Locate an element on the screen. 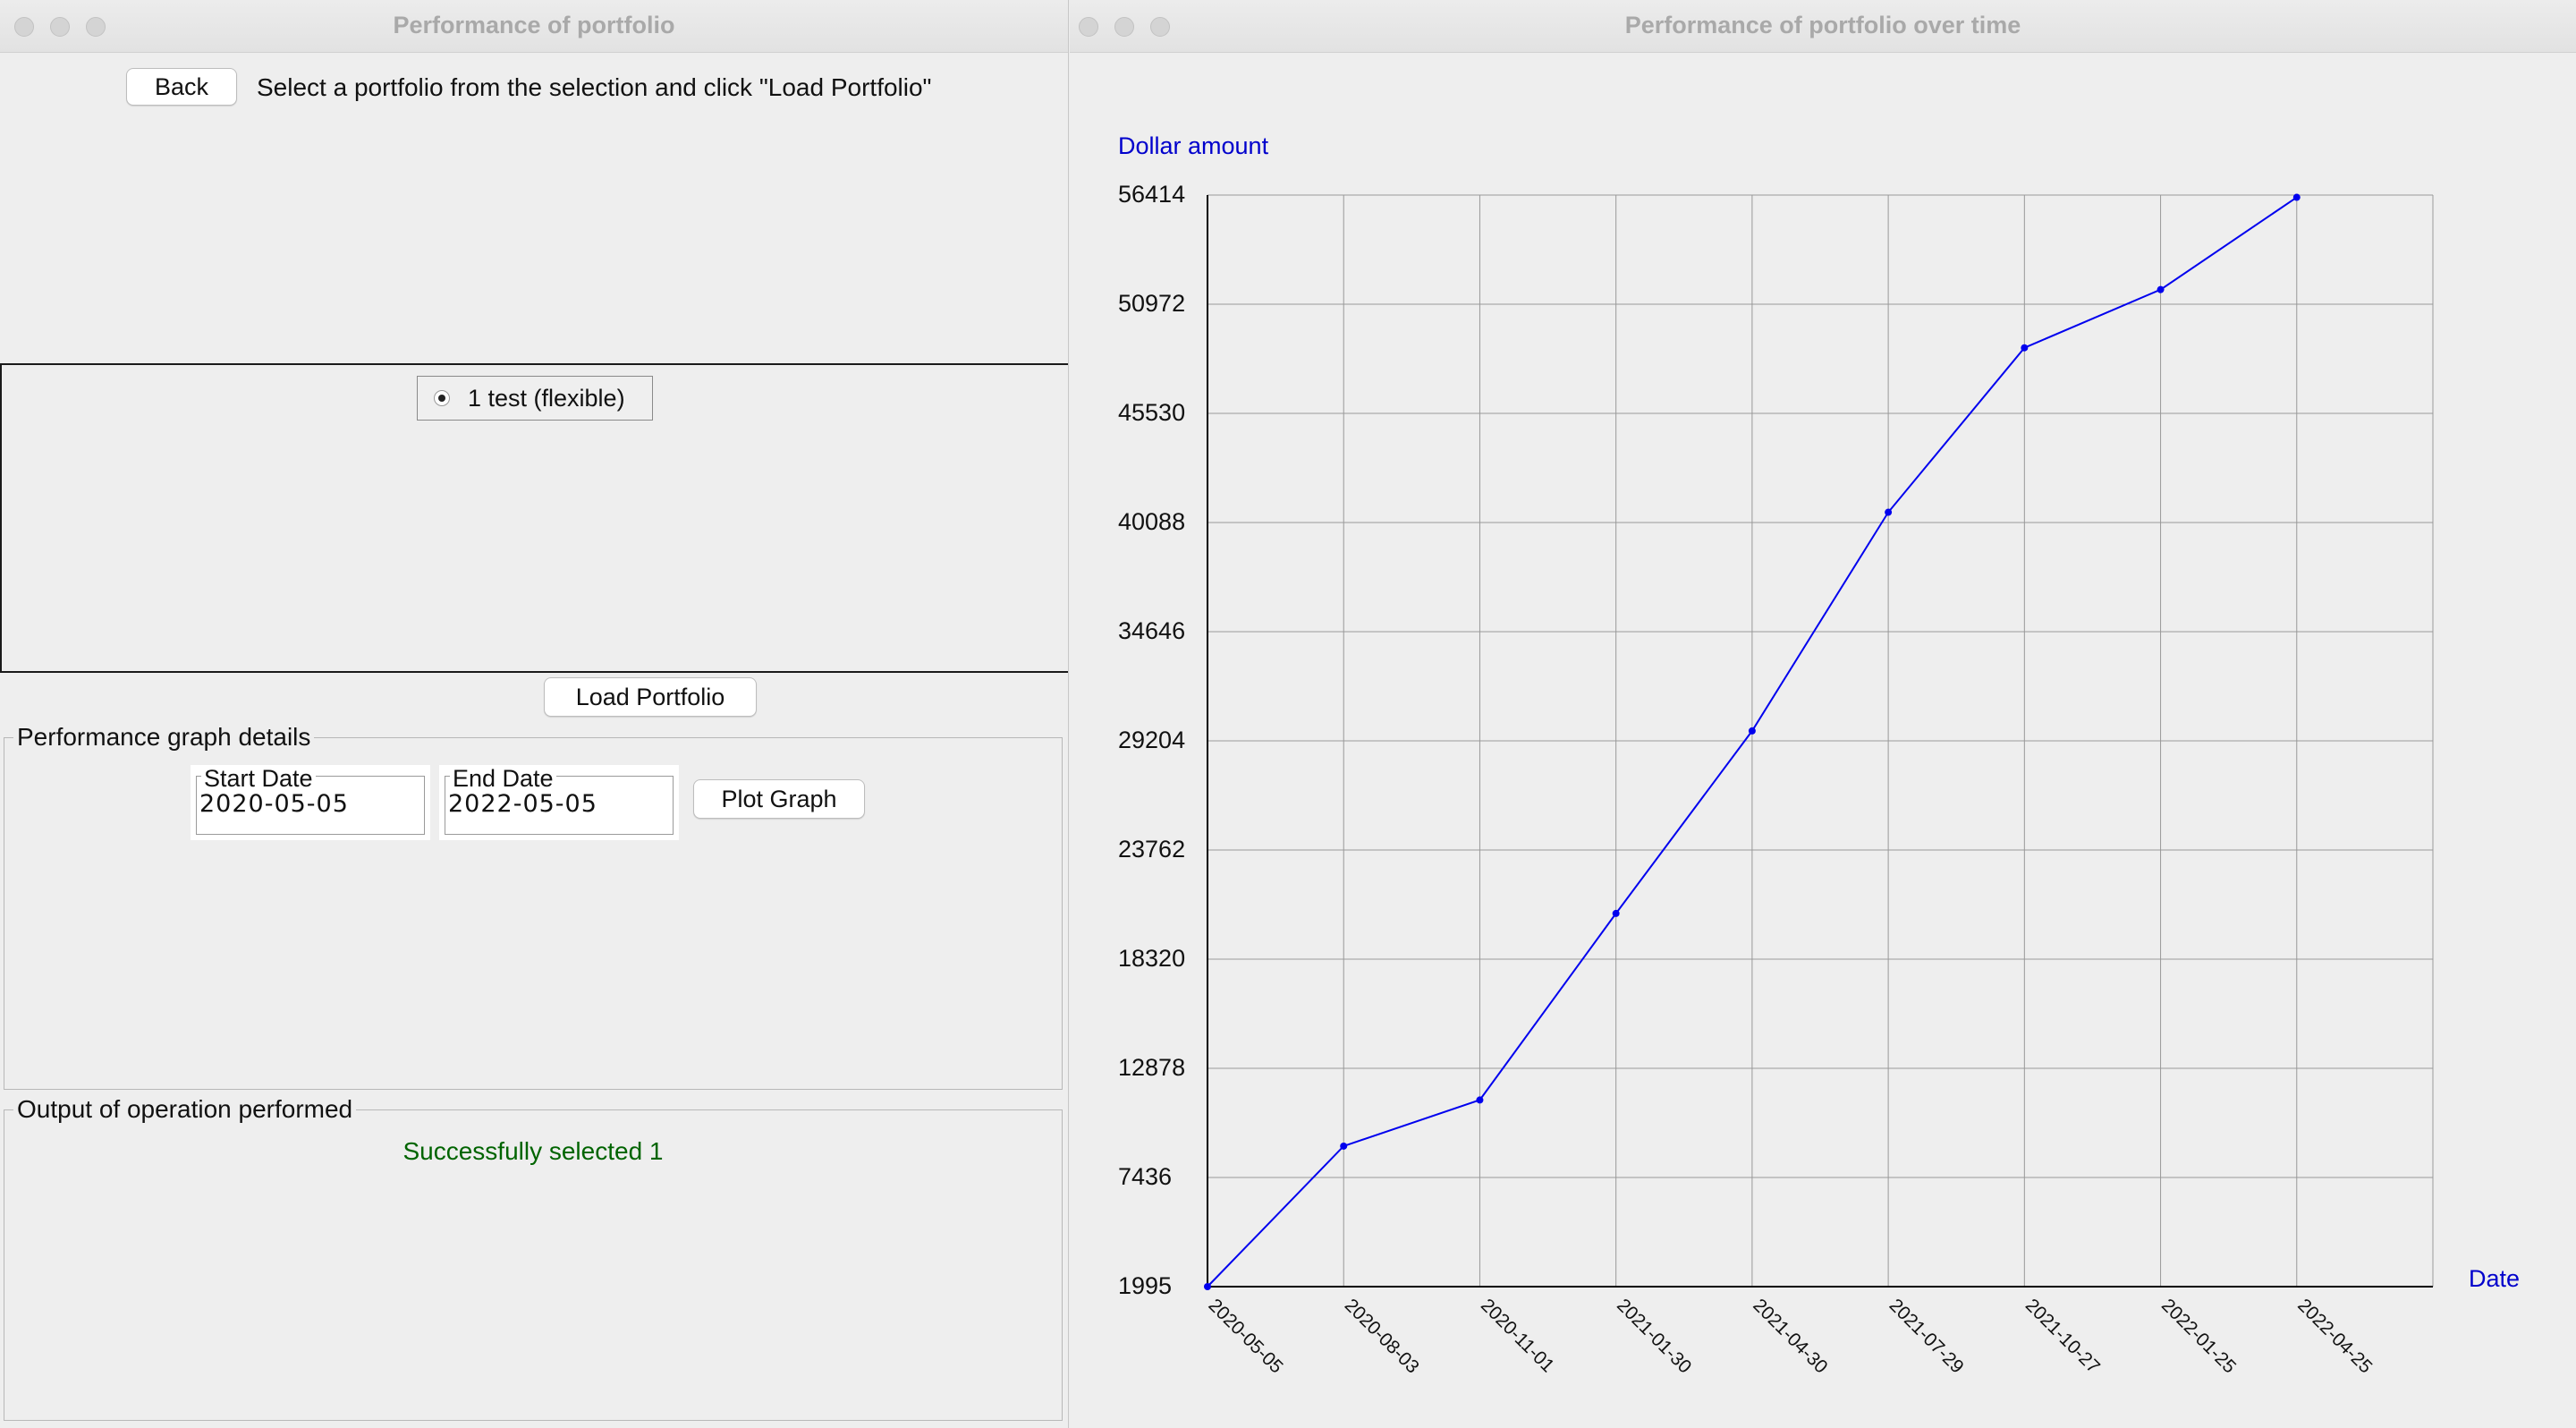 This screenshot has width=2576, height=1428. portfolio-option-label: 1 test (flexible) is located at coordinates (546, 398).